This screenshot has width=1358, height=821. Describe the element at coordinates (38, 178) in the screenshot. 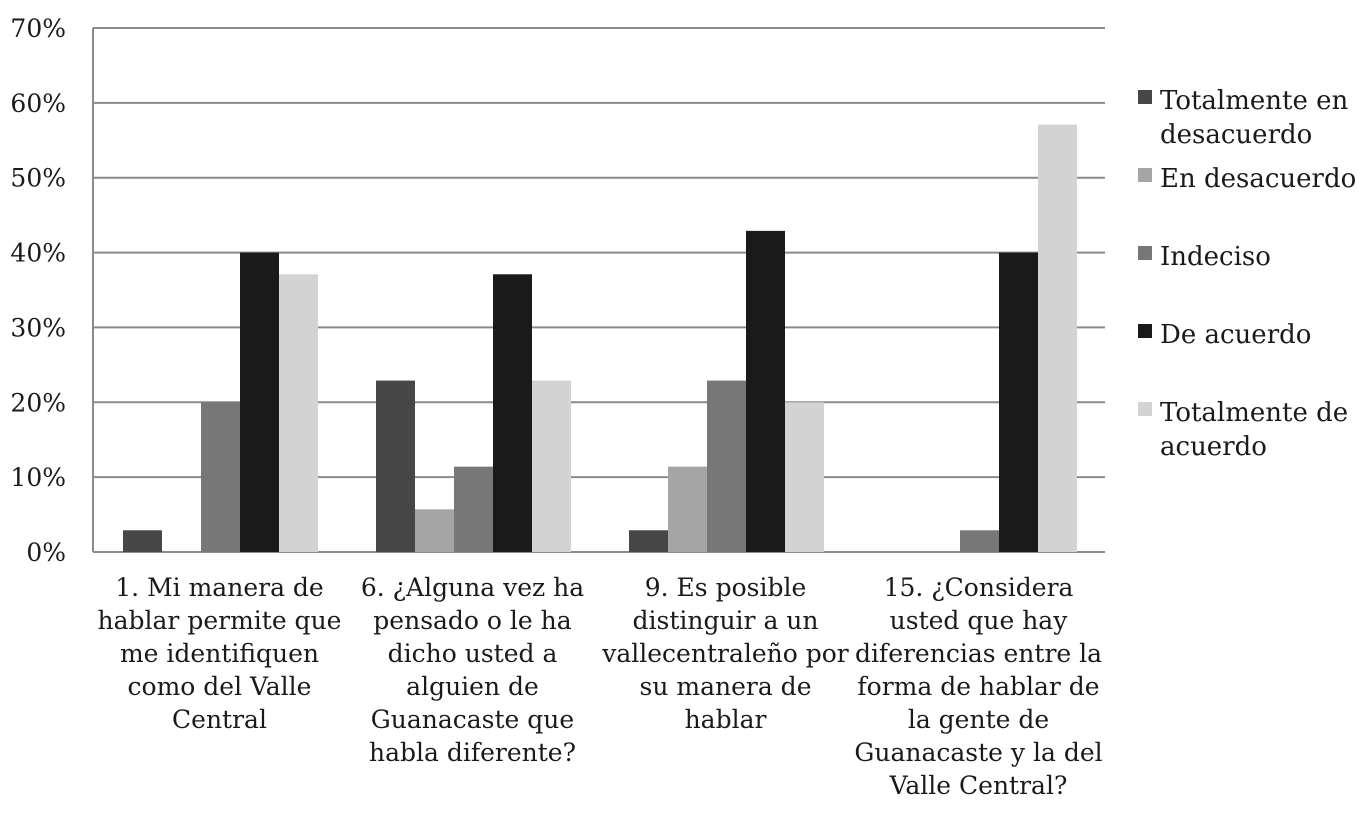

I see `y-tick-label: 50%` at that location.